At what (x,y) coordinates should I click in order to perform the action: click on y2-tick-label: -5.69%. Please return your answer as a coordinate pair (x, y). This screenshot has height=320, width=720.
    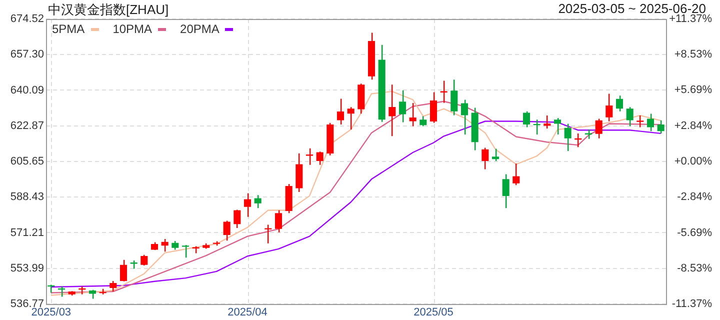
    Looking at the image, I should click on (694, 232).